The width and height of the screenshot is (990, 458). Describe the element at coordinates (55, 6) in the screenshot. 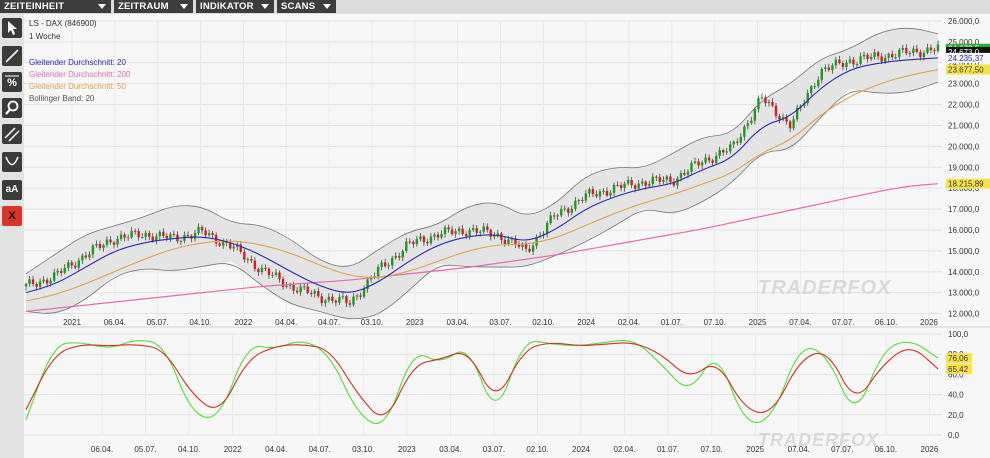

I see `menu-zeitheinheit: ZEITEINHEIT` at that location.